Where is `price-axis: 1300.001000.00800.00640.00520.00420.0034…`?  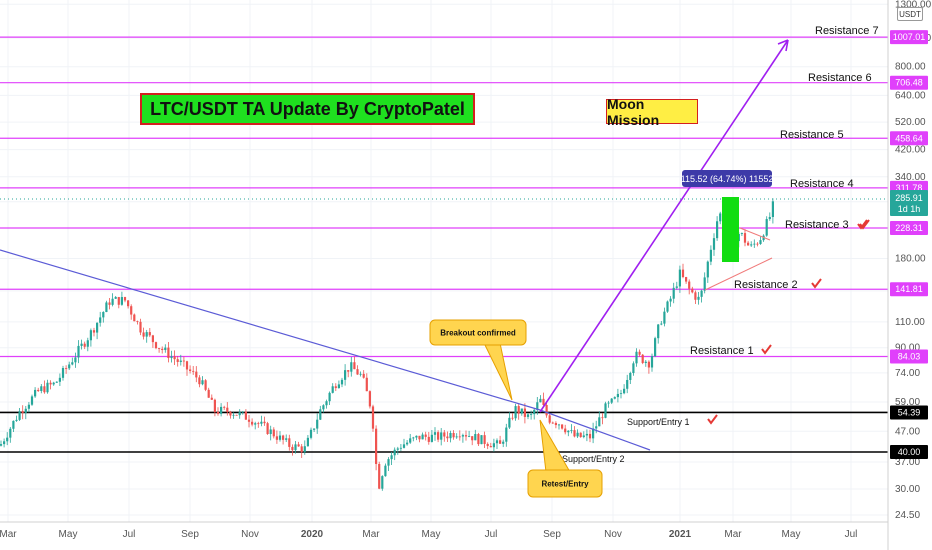
price-axis: 1300.001000.00800.00640.00520.00420.0034… is located at coordinates (909, 275).